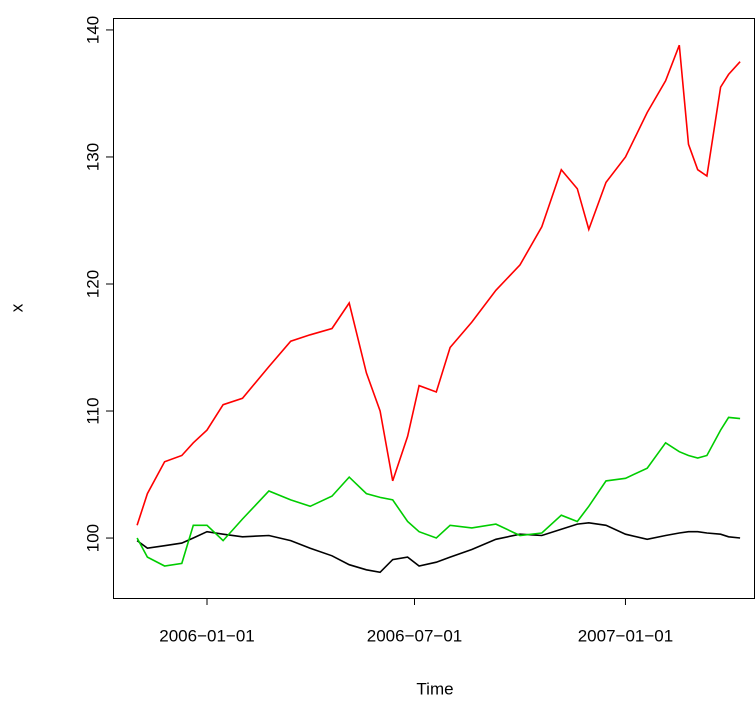 This screenshot has height=704, width=756. What do you see at coordinates (438, 547) in the screenshot?
I see `series-line` at bounding box center [438, 547].